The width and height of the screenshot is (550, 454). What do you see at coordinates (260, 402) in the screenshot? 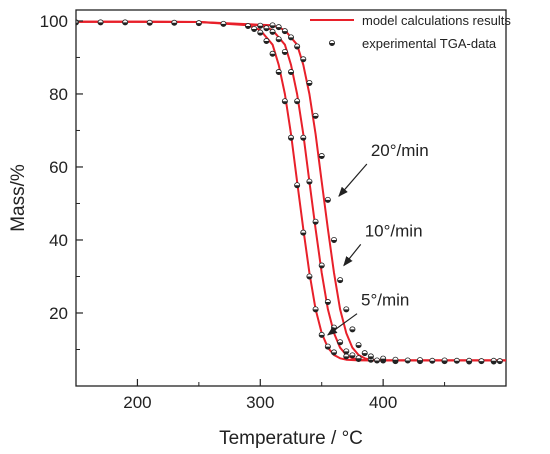
I see `x-tick-label-1: 300` at bounding box center [260, 402].